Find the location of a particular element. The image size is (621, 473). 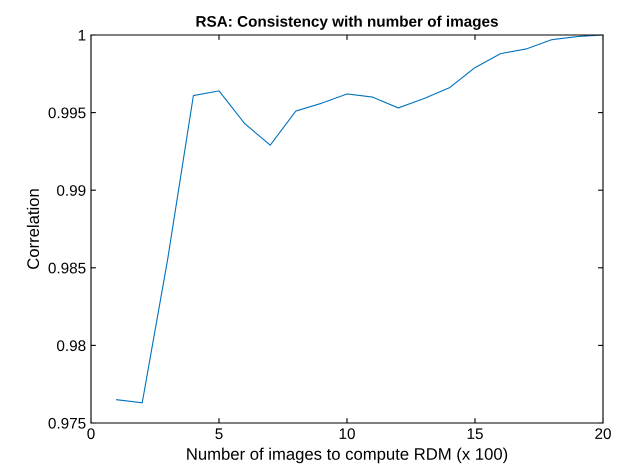

y-tick-label: 1 is located at coordinates (82, 35).